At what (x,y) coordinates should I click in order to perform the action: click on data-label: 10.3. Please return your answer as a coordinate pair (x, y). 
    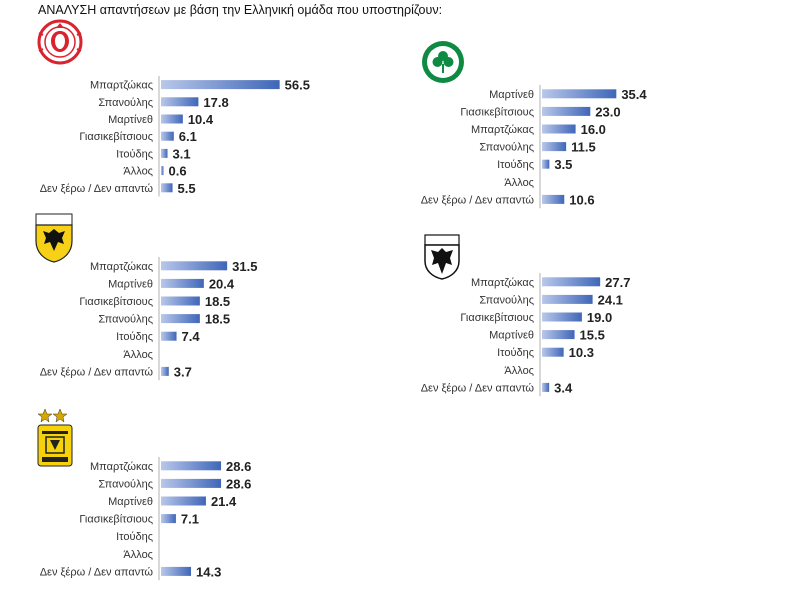
    Looking at the image, I should click on (581, 352).